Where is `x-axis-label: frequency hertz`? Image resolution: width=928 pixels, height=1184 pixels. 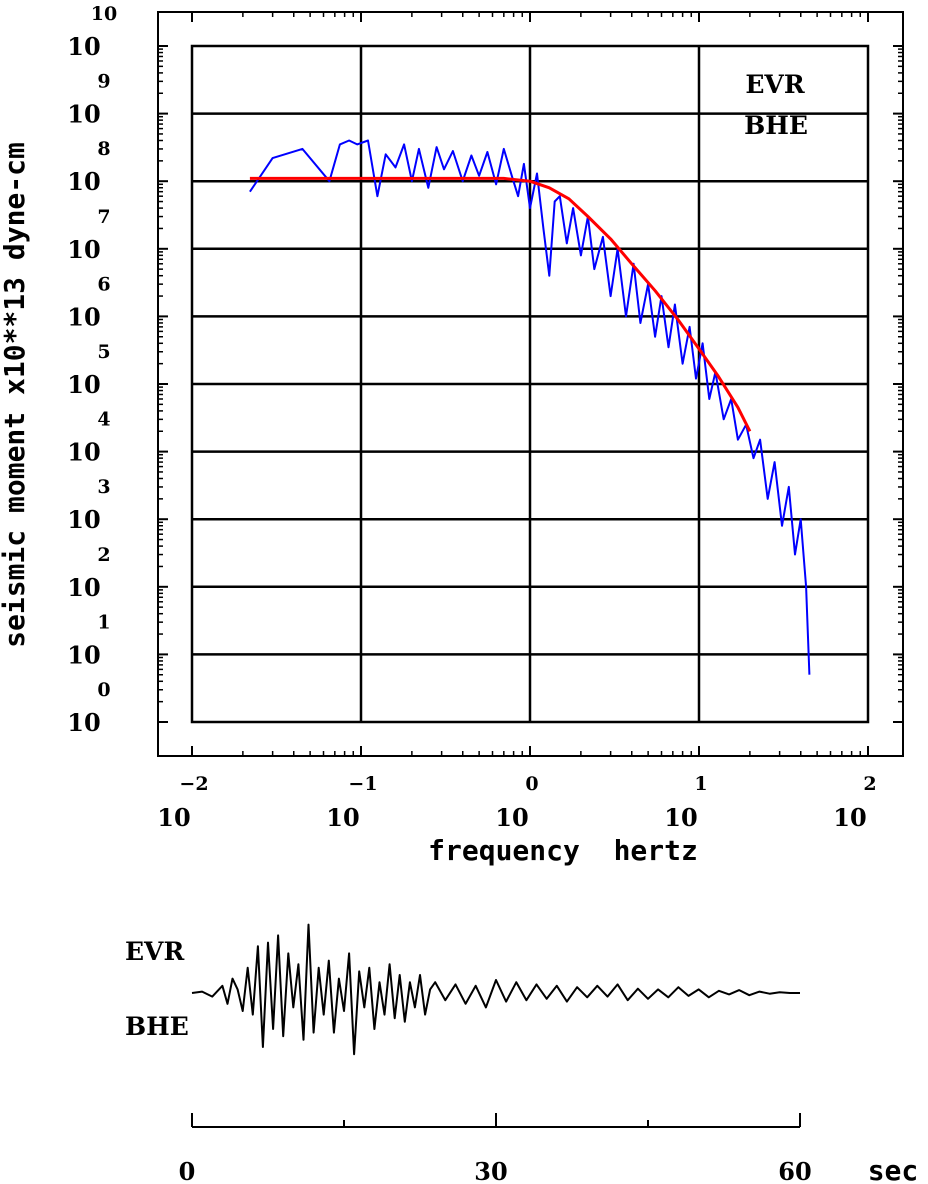 x-axis-label: frequency hertz is located at coordinates (563, 850).